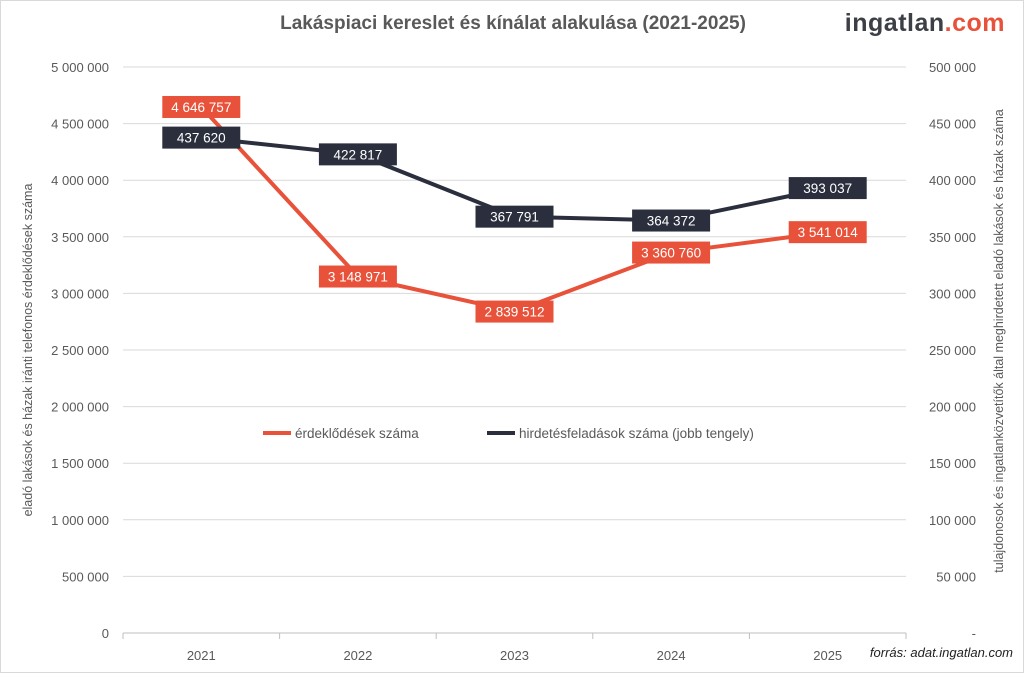 This screenshot has width=1024, height=673. What do you see at coordinates (952, 407) in the screenshot?
I see `y2-tick-label: 200 000` at bounding box center [952, 407].